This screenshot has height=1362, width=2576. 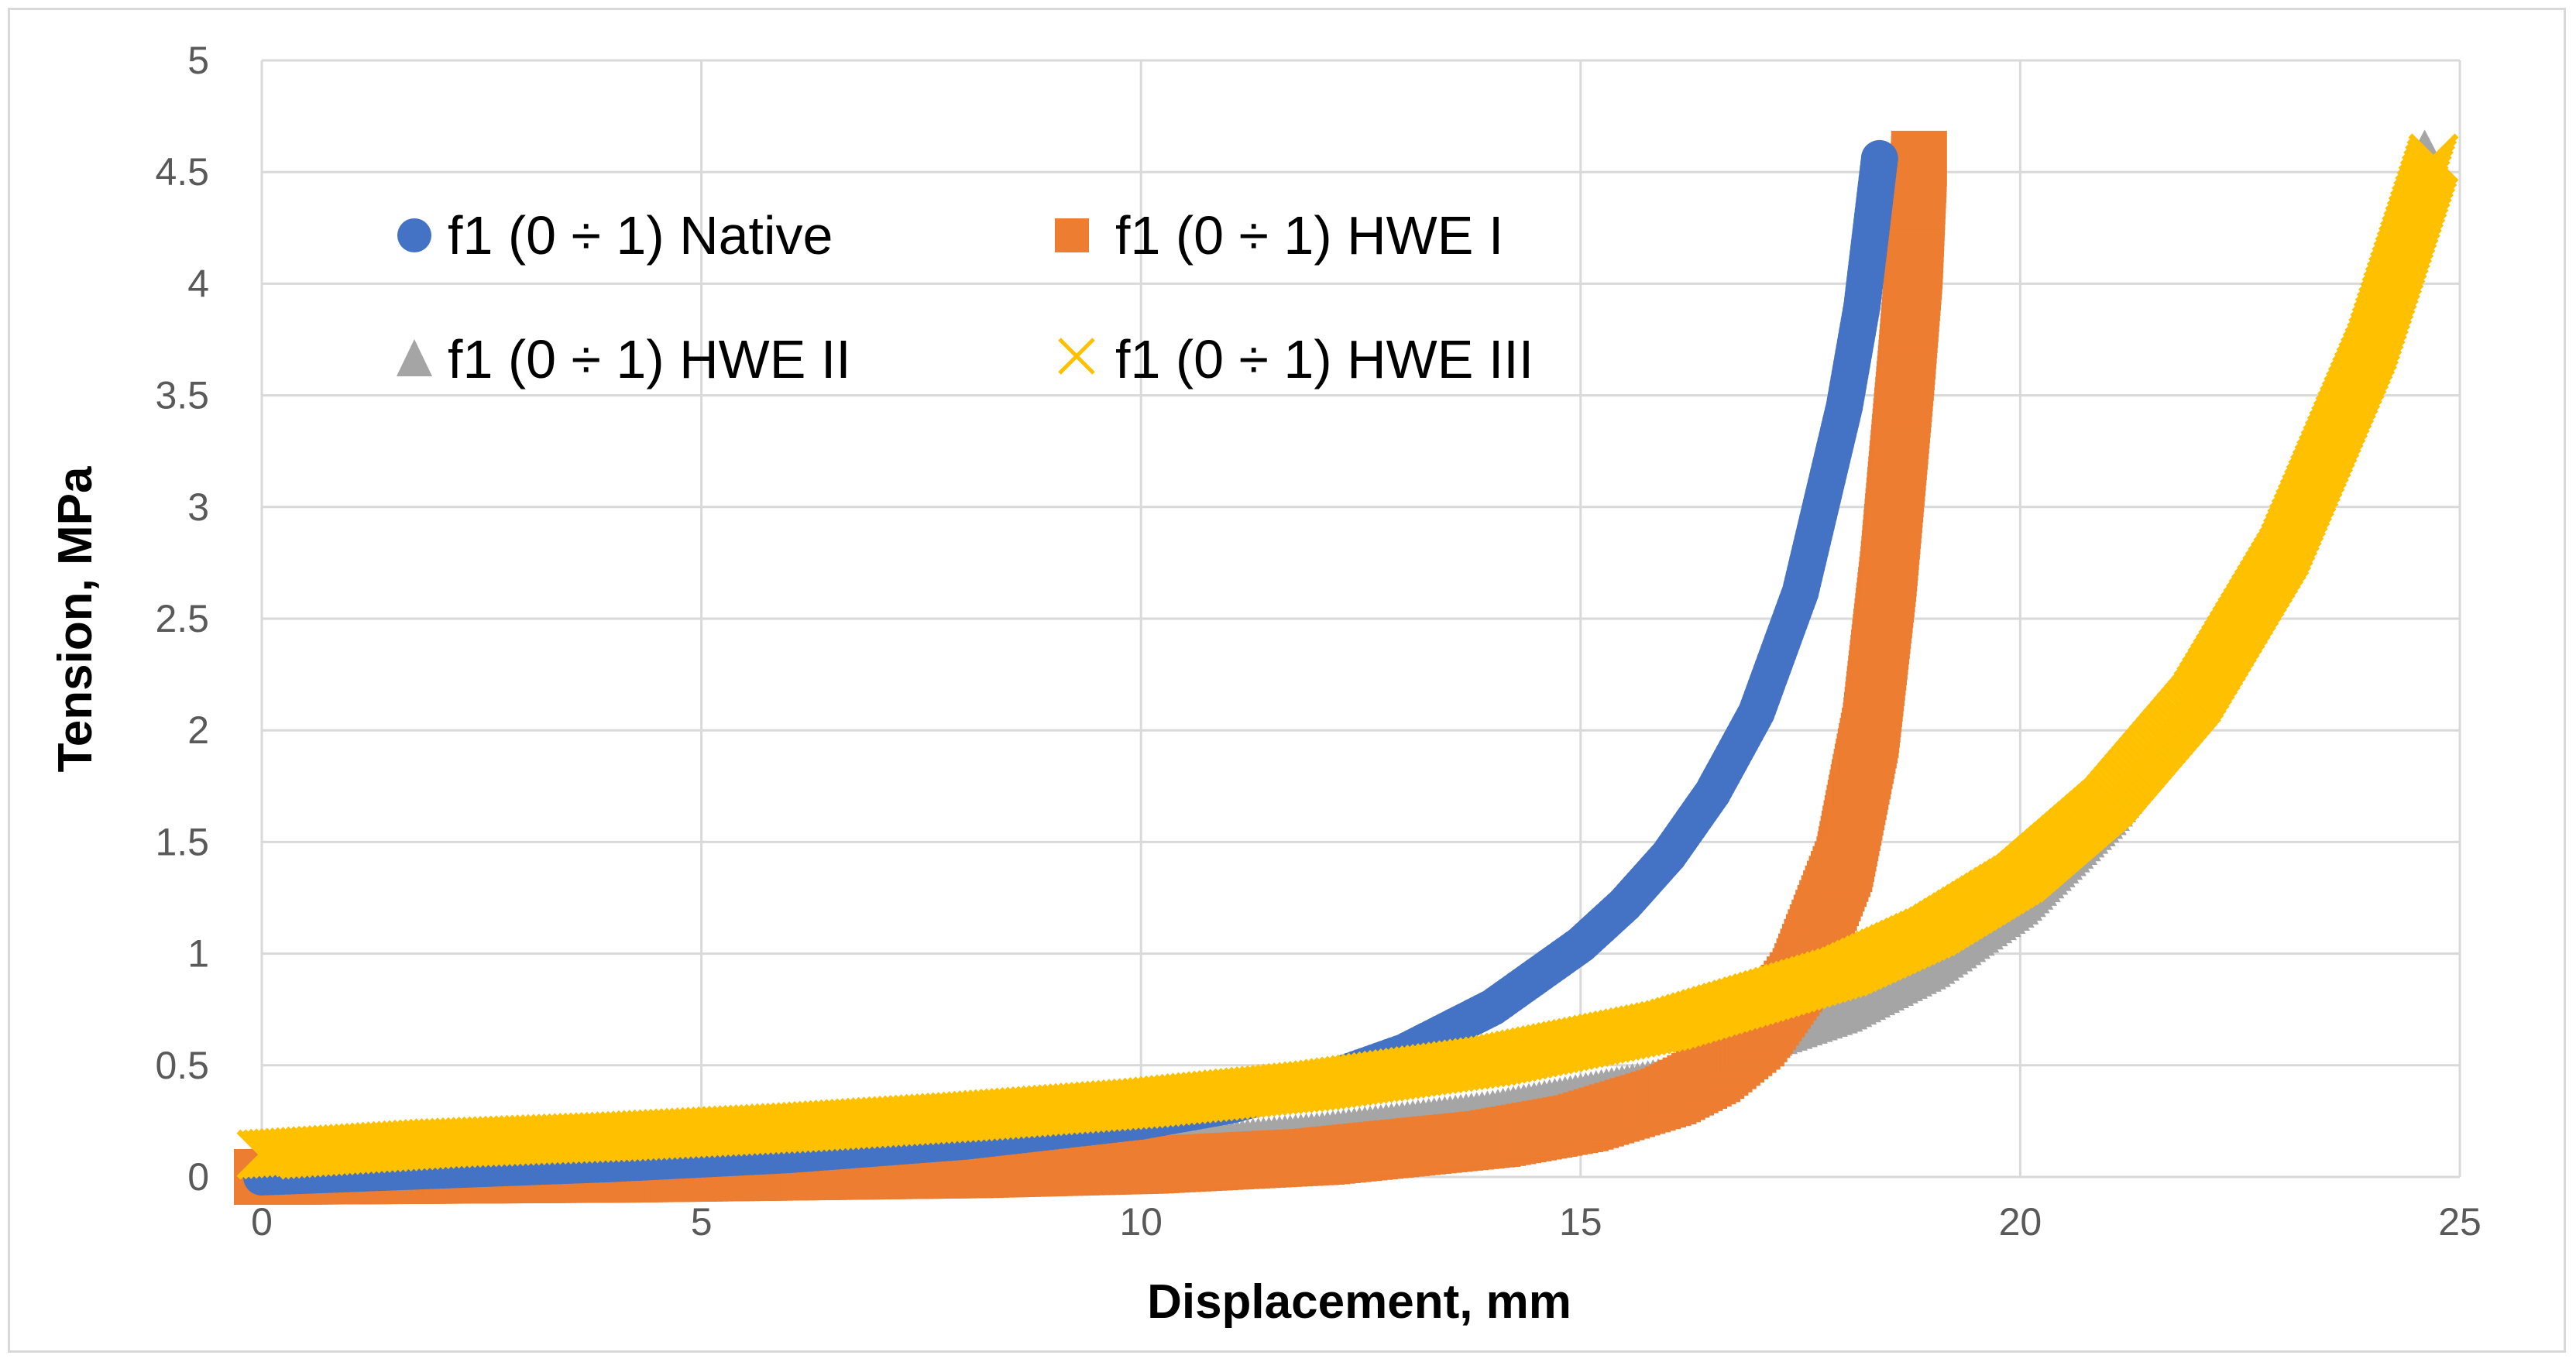 I want to click on legend-label-hwe-iii: f1 (0 ÷ 1) HWE III, so click(x=1324, y=359).